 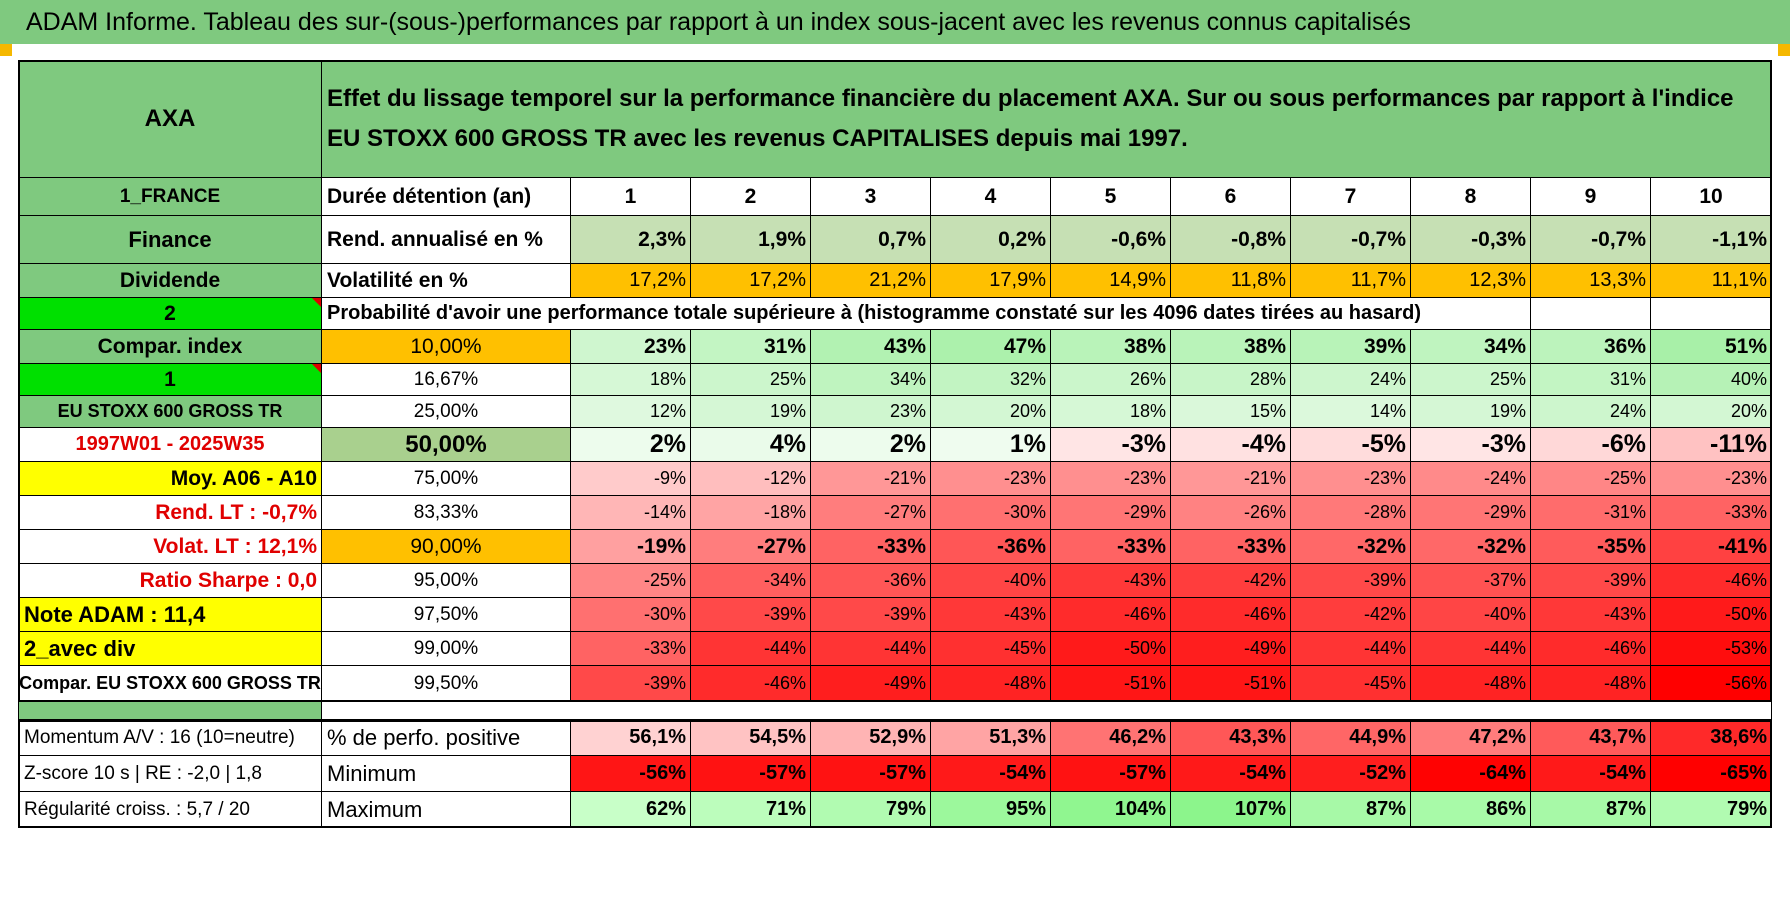 I want to click on vol-value-1: 17,2%, so click(x=631, y=281).